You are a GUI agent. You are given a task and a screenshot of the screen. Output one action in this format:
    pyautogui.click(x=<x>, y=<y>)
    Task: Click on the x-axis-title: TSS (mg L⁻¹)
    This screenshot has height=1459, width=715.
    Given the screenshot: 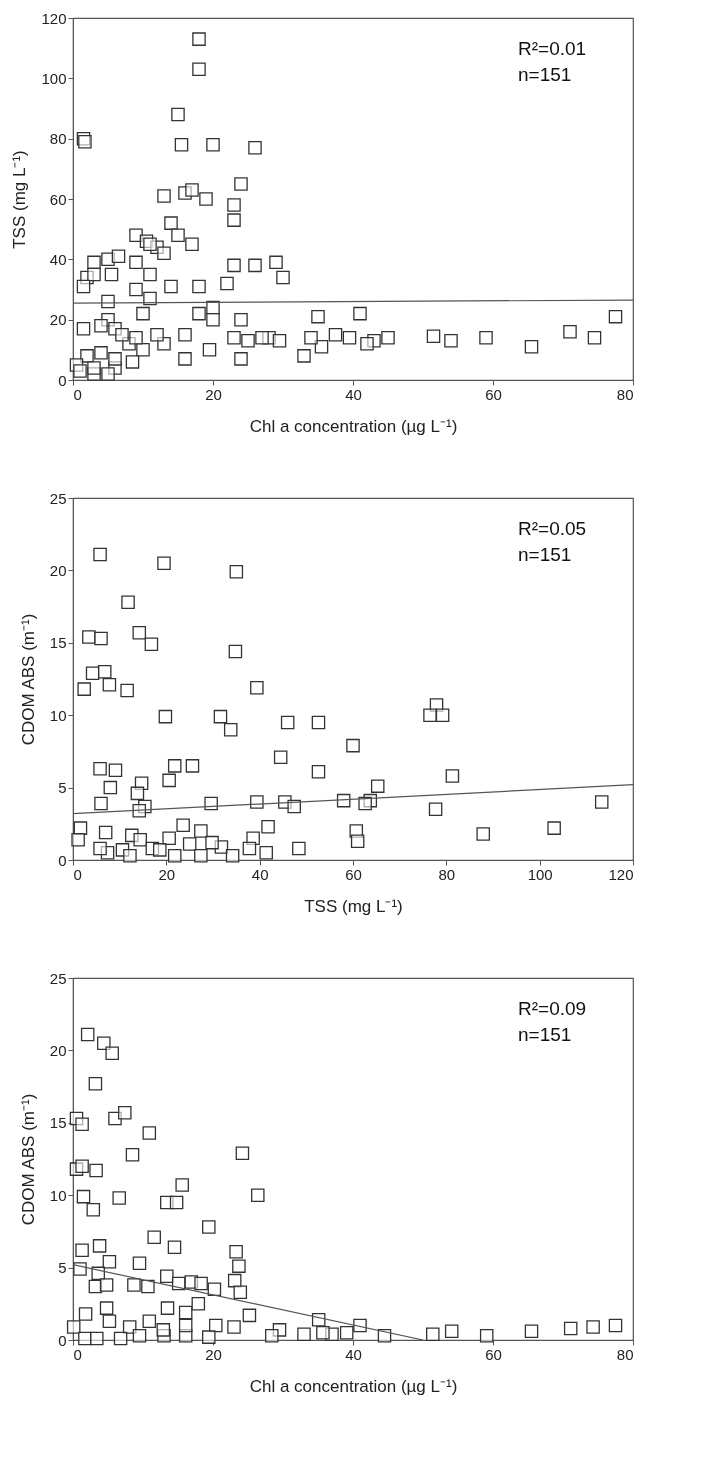 What is the action you would take?
    pyautogui.click(x=353, y=906)
    